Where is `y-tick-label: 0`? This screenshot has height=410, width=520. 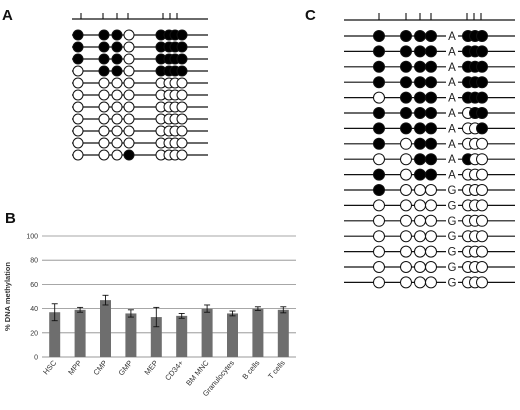 y-tick-label: 0 is located at coordinates (36, 358).